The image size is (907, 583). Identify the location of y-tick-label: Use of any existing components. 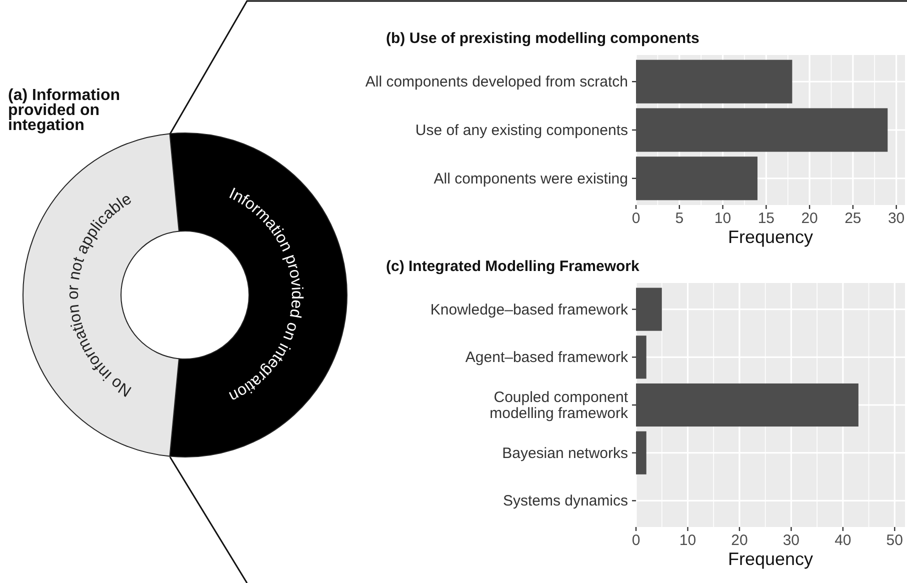
(521, 130).